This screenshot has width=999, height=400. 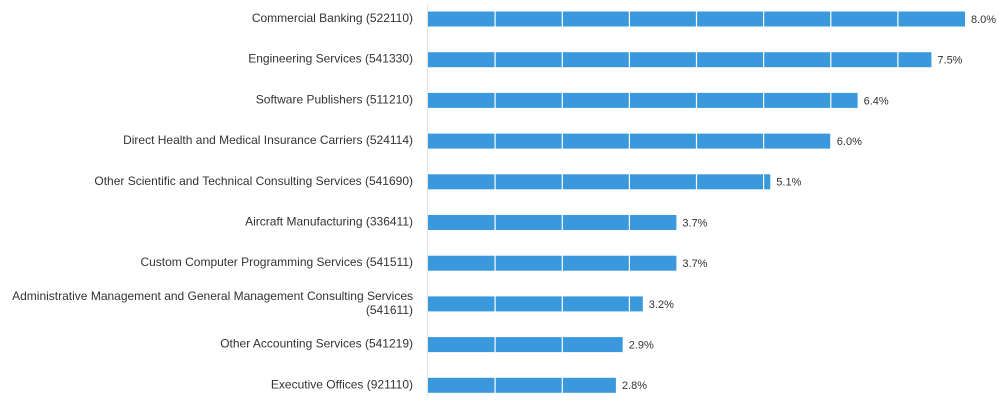 What do you see at coordinates (641, 346) in the screenshot?
I see `value-label: 2.9%` at bounding box center [641, 346].